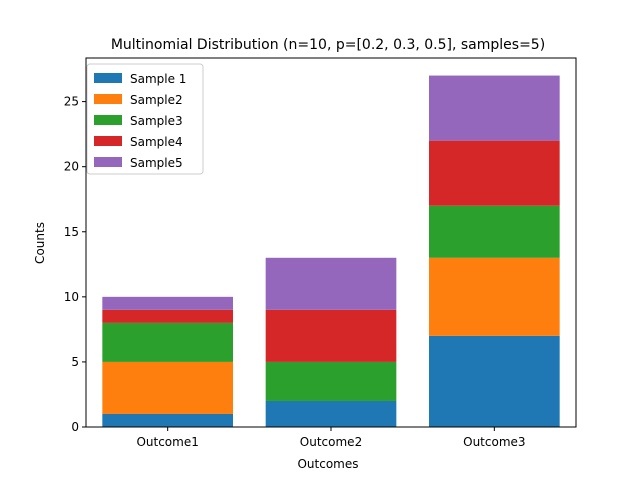  What do you see at coordinates (494, 231) in the screenshot?
I see `bar-series-3-outcome3` at bounding box center [494, 231].